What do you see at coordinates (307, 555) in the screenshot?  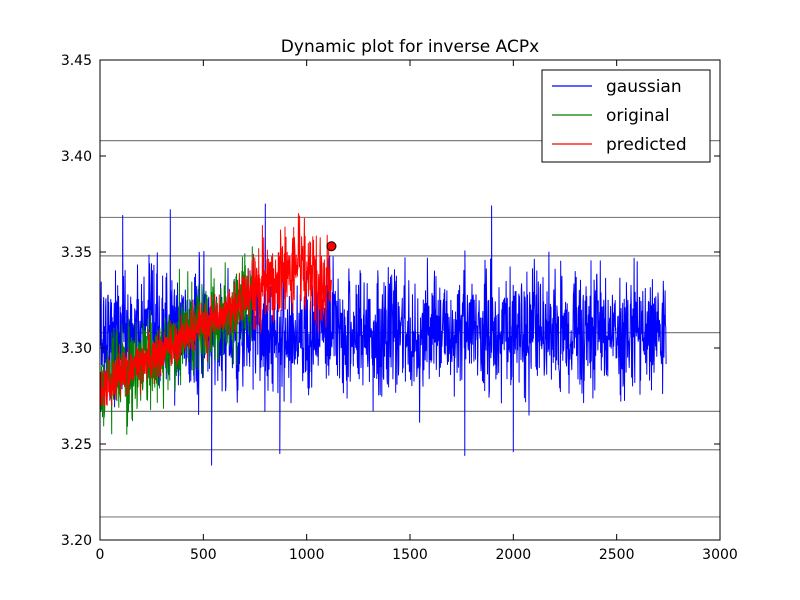 I see `x-tick-label-2: 1000` at bounding box center [307, 555].